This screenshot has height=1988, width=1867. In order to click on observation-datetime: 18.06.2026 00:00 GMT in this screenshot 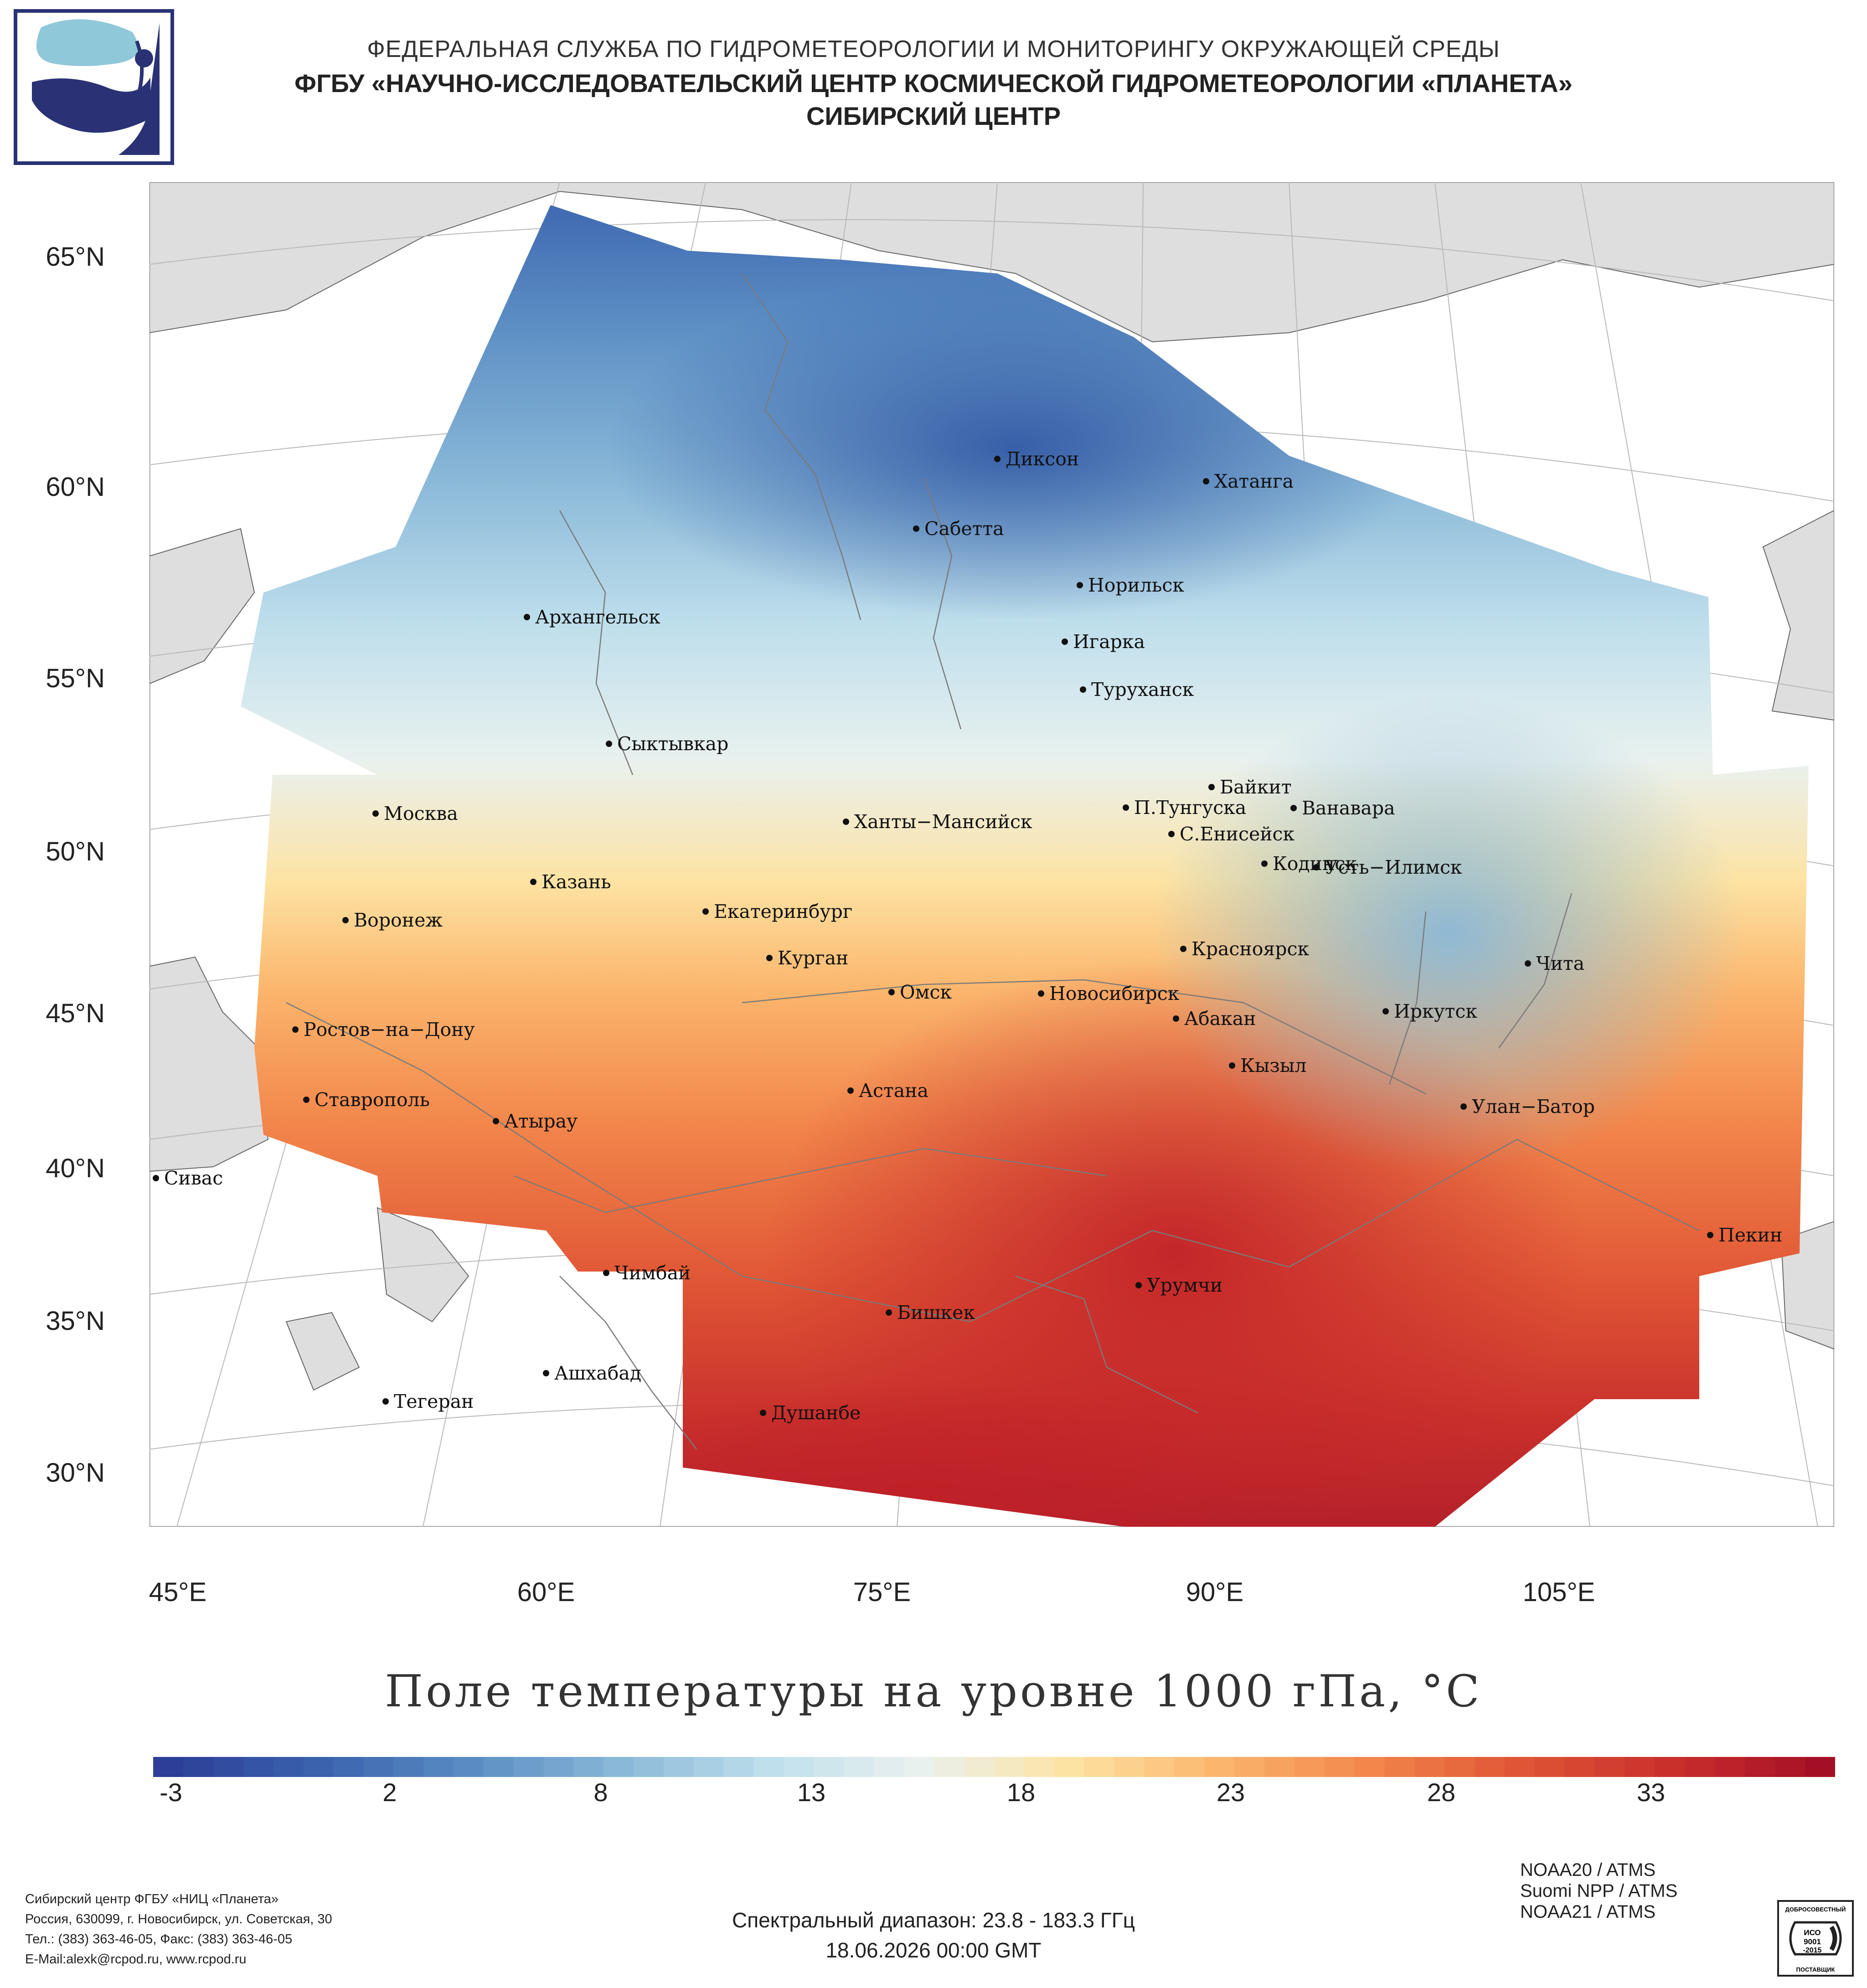, I will do `click(933, 1950)`.